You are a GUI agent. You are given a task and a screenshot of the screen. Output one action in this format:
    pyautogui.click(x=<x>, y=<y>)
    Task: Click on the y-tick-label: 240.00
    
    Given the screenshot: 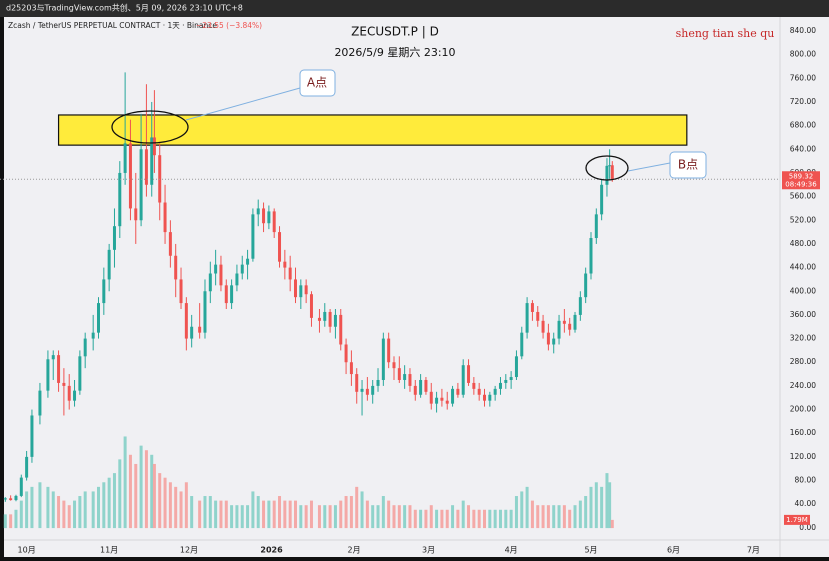 What is the action you would take?
    pyautogui.click(x=803, y=385)
    